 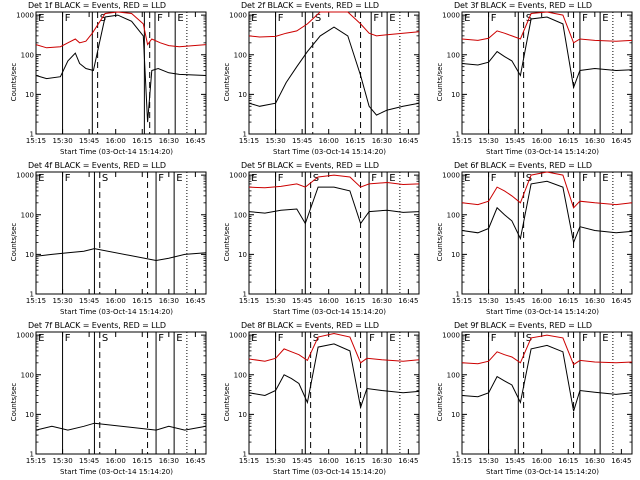 What do you see at coordinates (523, 325) in the screenshot?
I see `panel-title: Det 9f BLACK = Events, RED = LLD` at bounding box center [523, 325].